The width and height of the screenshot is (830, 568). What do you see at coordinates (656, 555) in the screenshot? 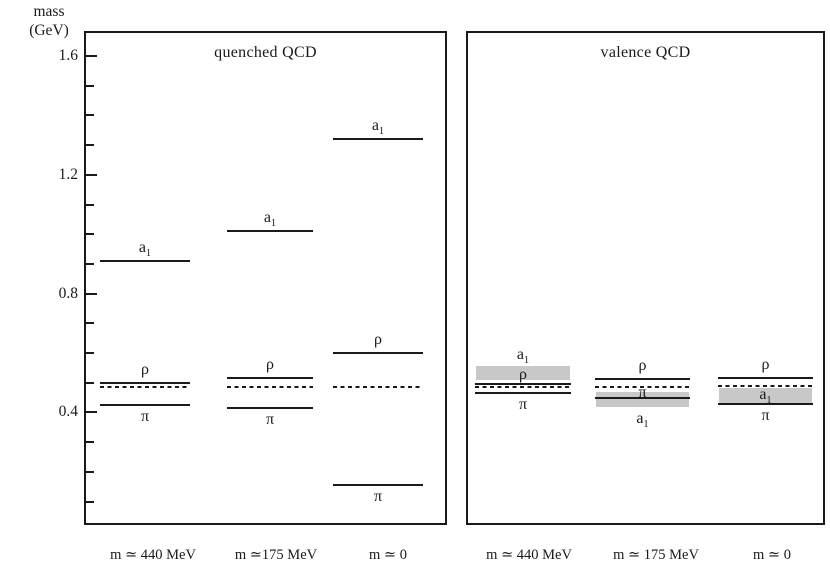
I see `column-label: m ≃ 175 MeV` at bounding box center [656, 555].